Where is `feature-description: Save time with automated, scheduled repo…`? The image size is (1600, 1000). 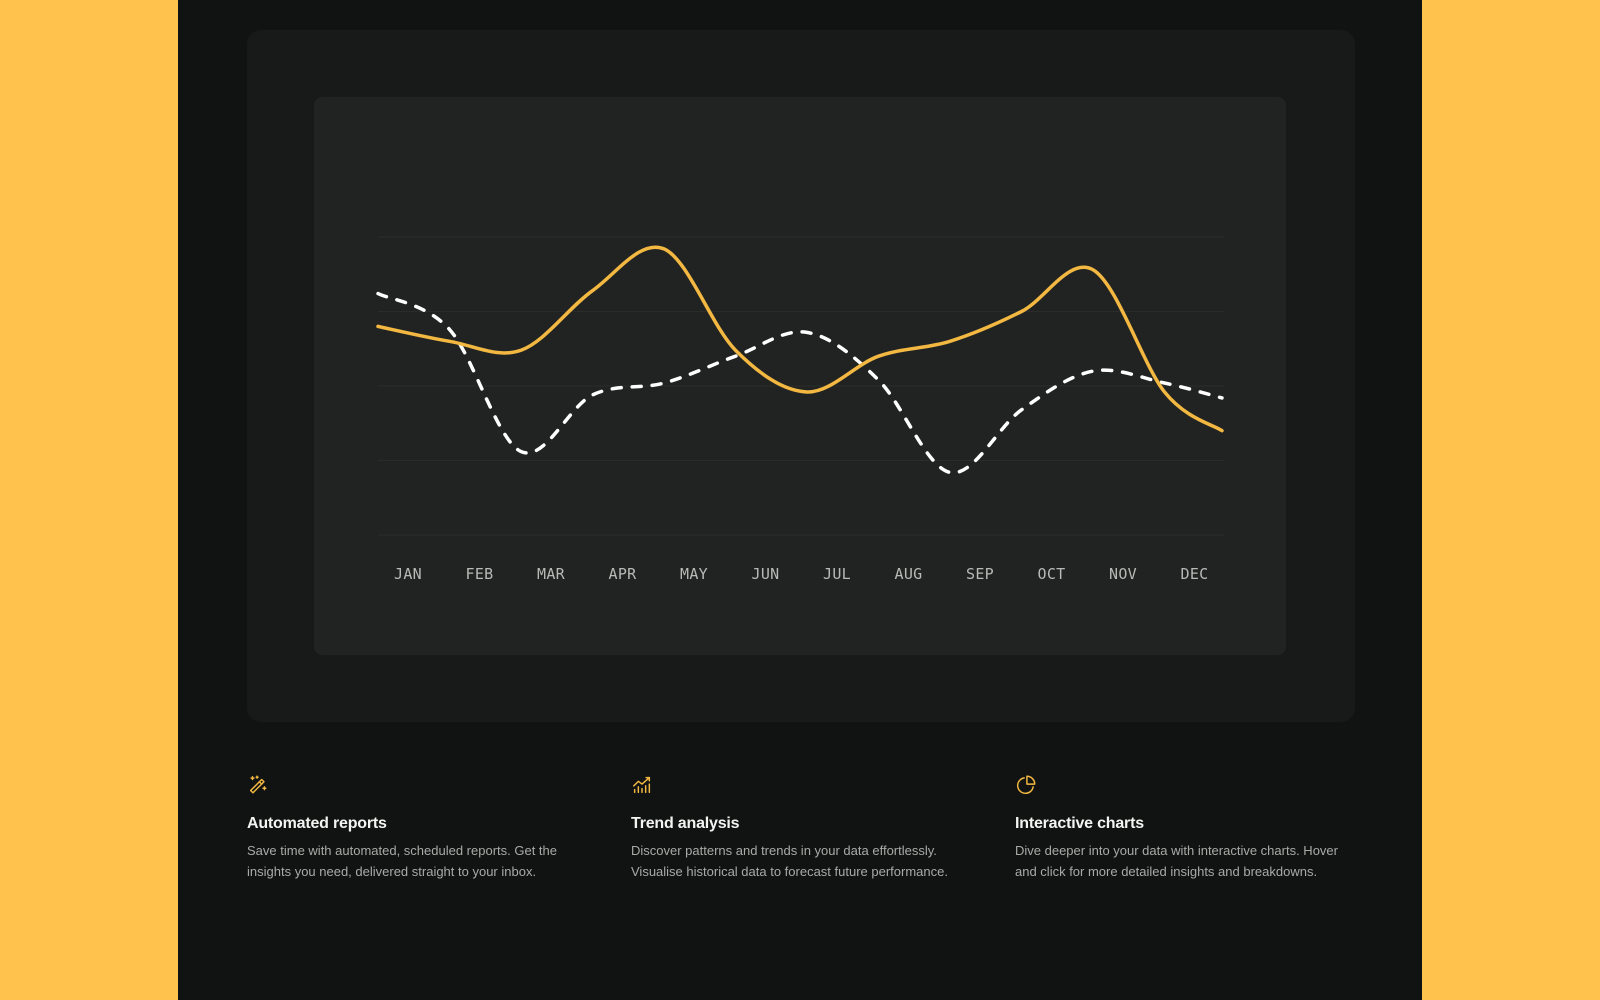 feature-description: Save time with automated, scheduled repo… is located at coordinates (402, 861).